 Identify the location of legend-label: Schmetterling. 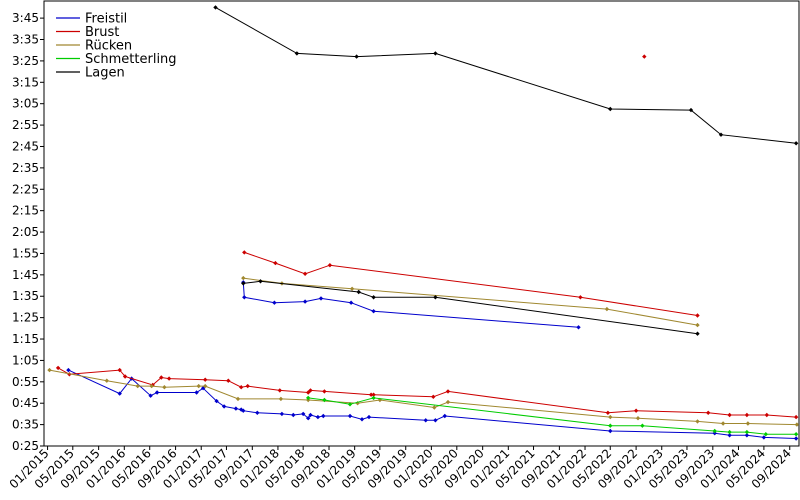
(131, 59).